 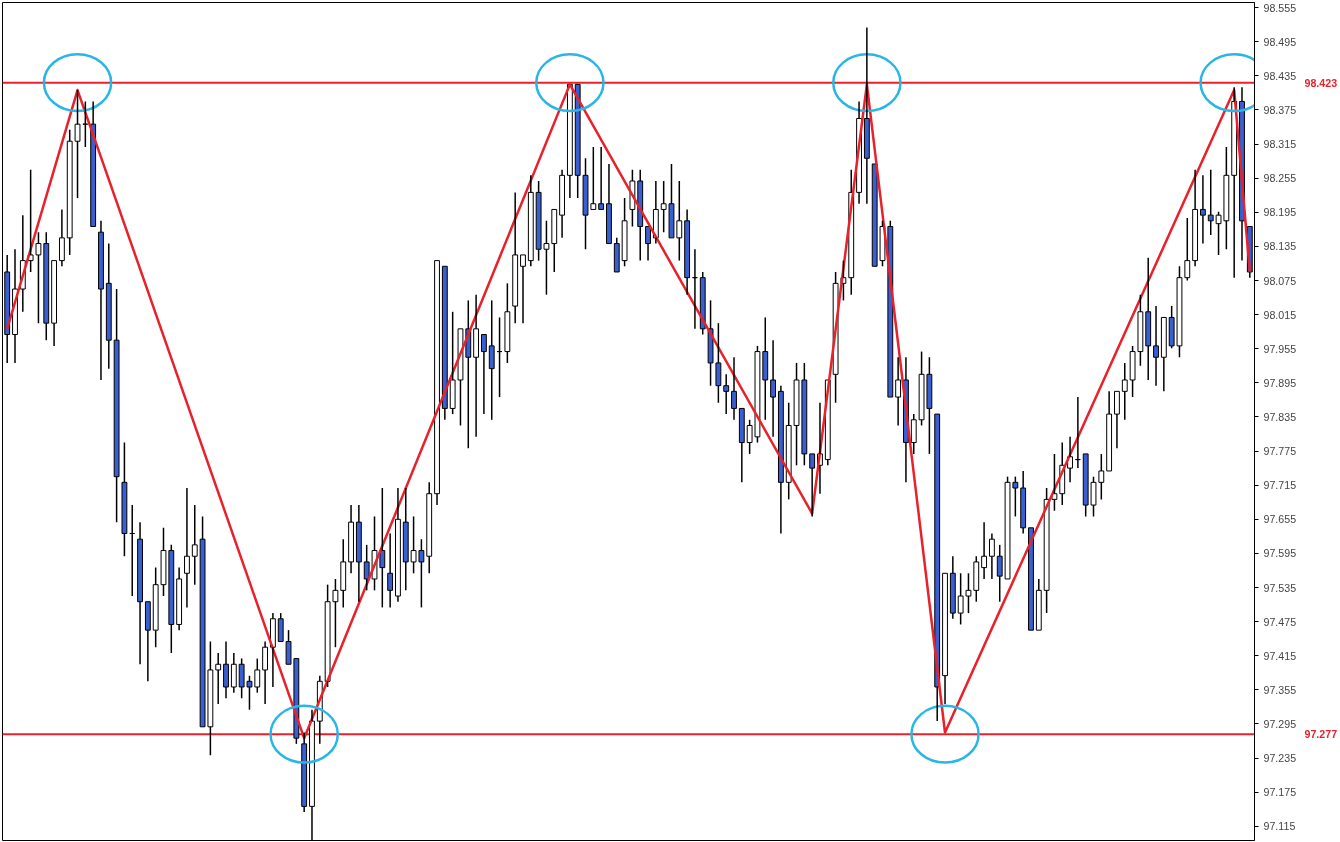 I want to click on y-tick-label: 97.775, so click(x=1280, y=451).